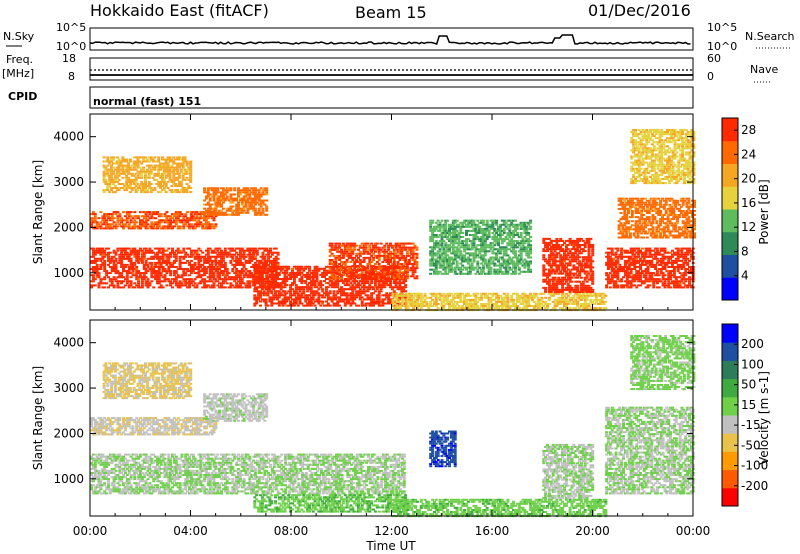  I want to click on nave-tick-bottom: 0, so click(710, 76).